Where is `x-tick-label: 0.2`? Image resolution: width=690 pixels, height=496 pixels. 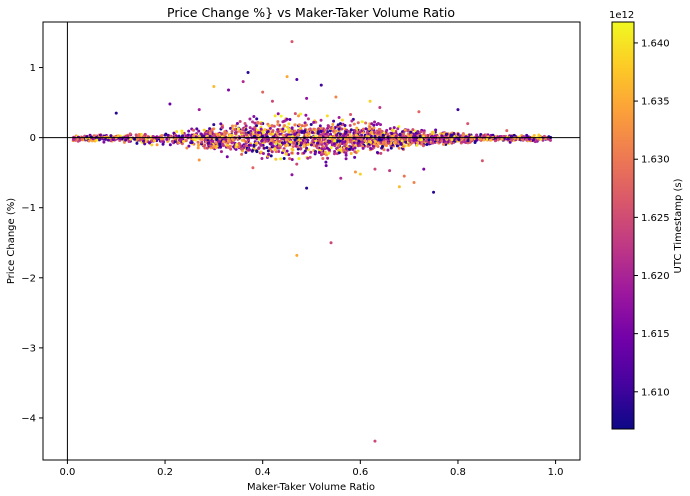 x-tick-label: 0.2 is located at coordinates (165, 472).